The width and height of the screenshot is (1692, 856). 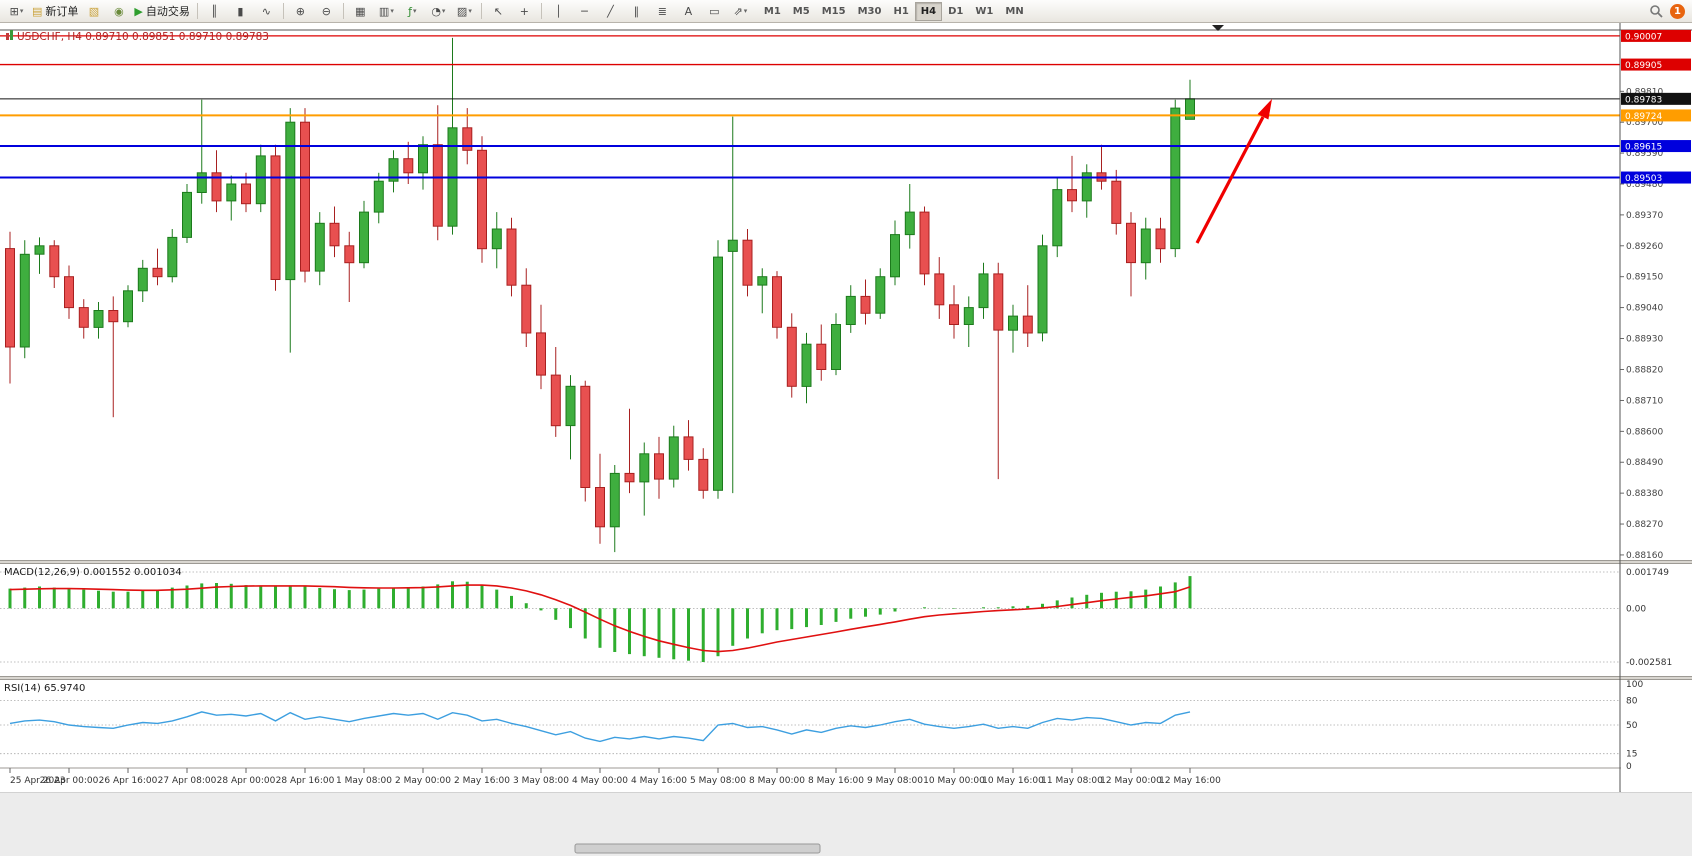 What do you see at coordinates (636, 11) in the screenshot?
I see `channel-tool-button: ∥` at bounding box center [636, 11].